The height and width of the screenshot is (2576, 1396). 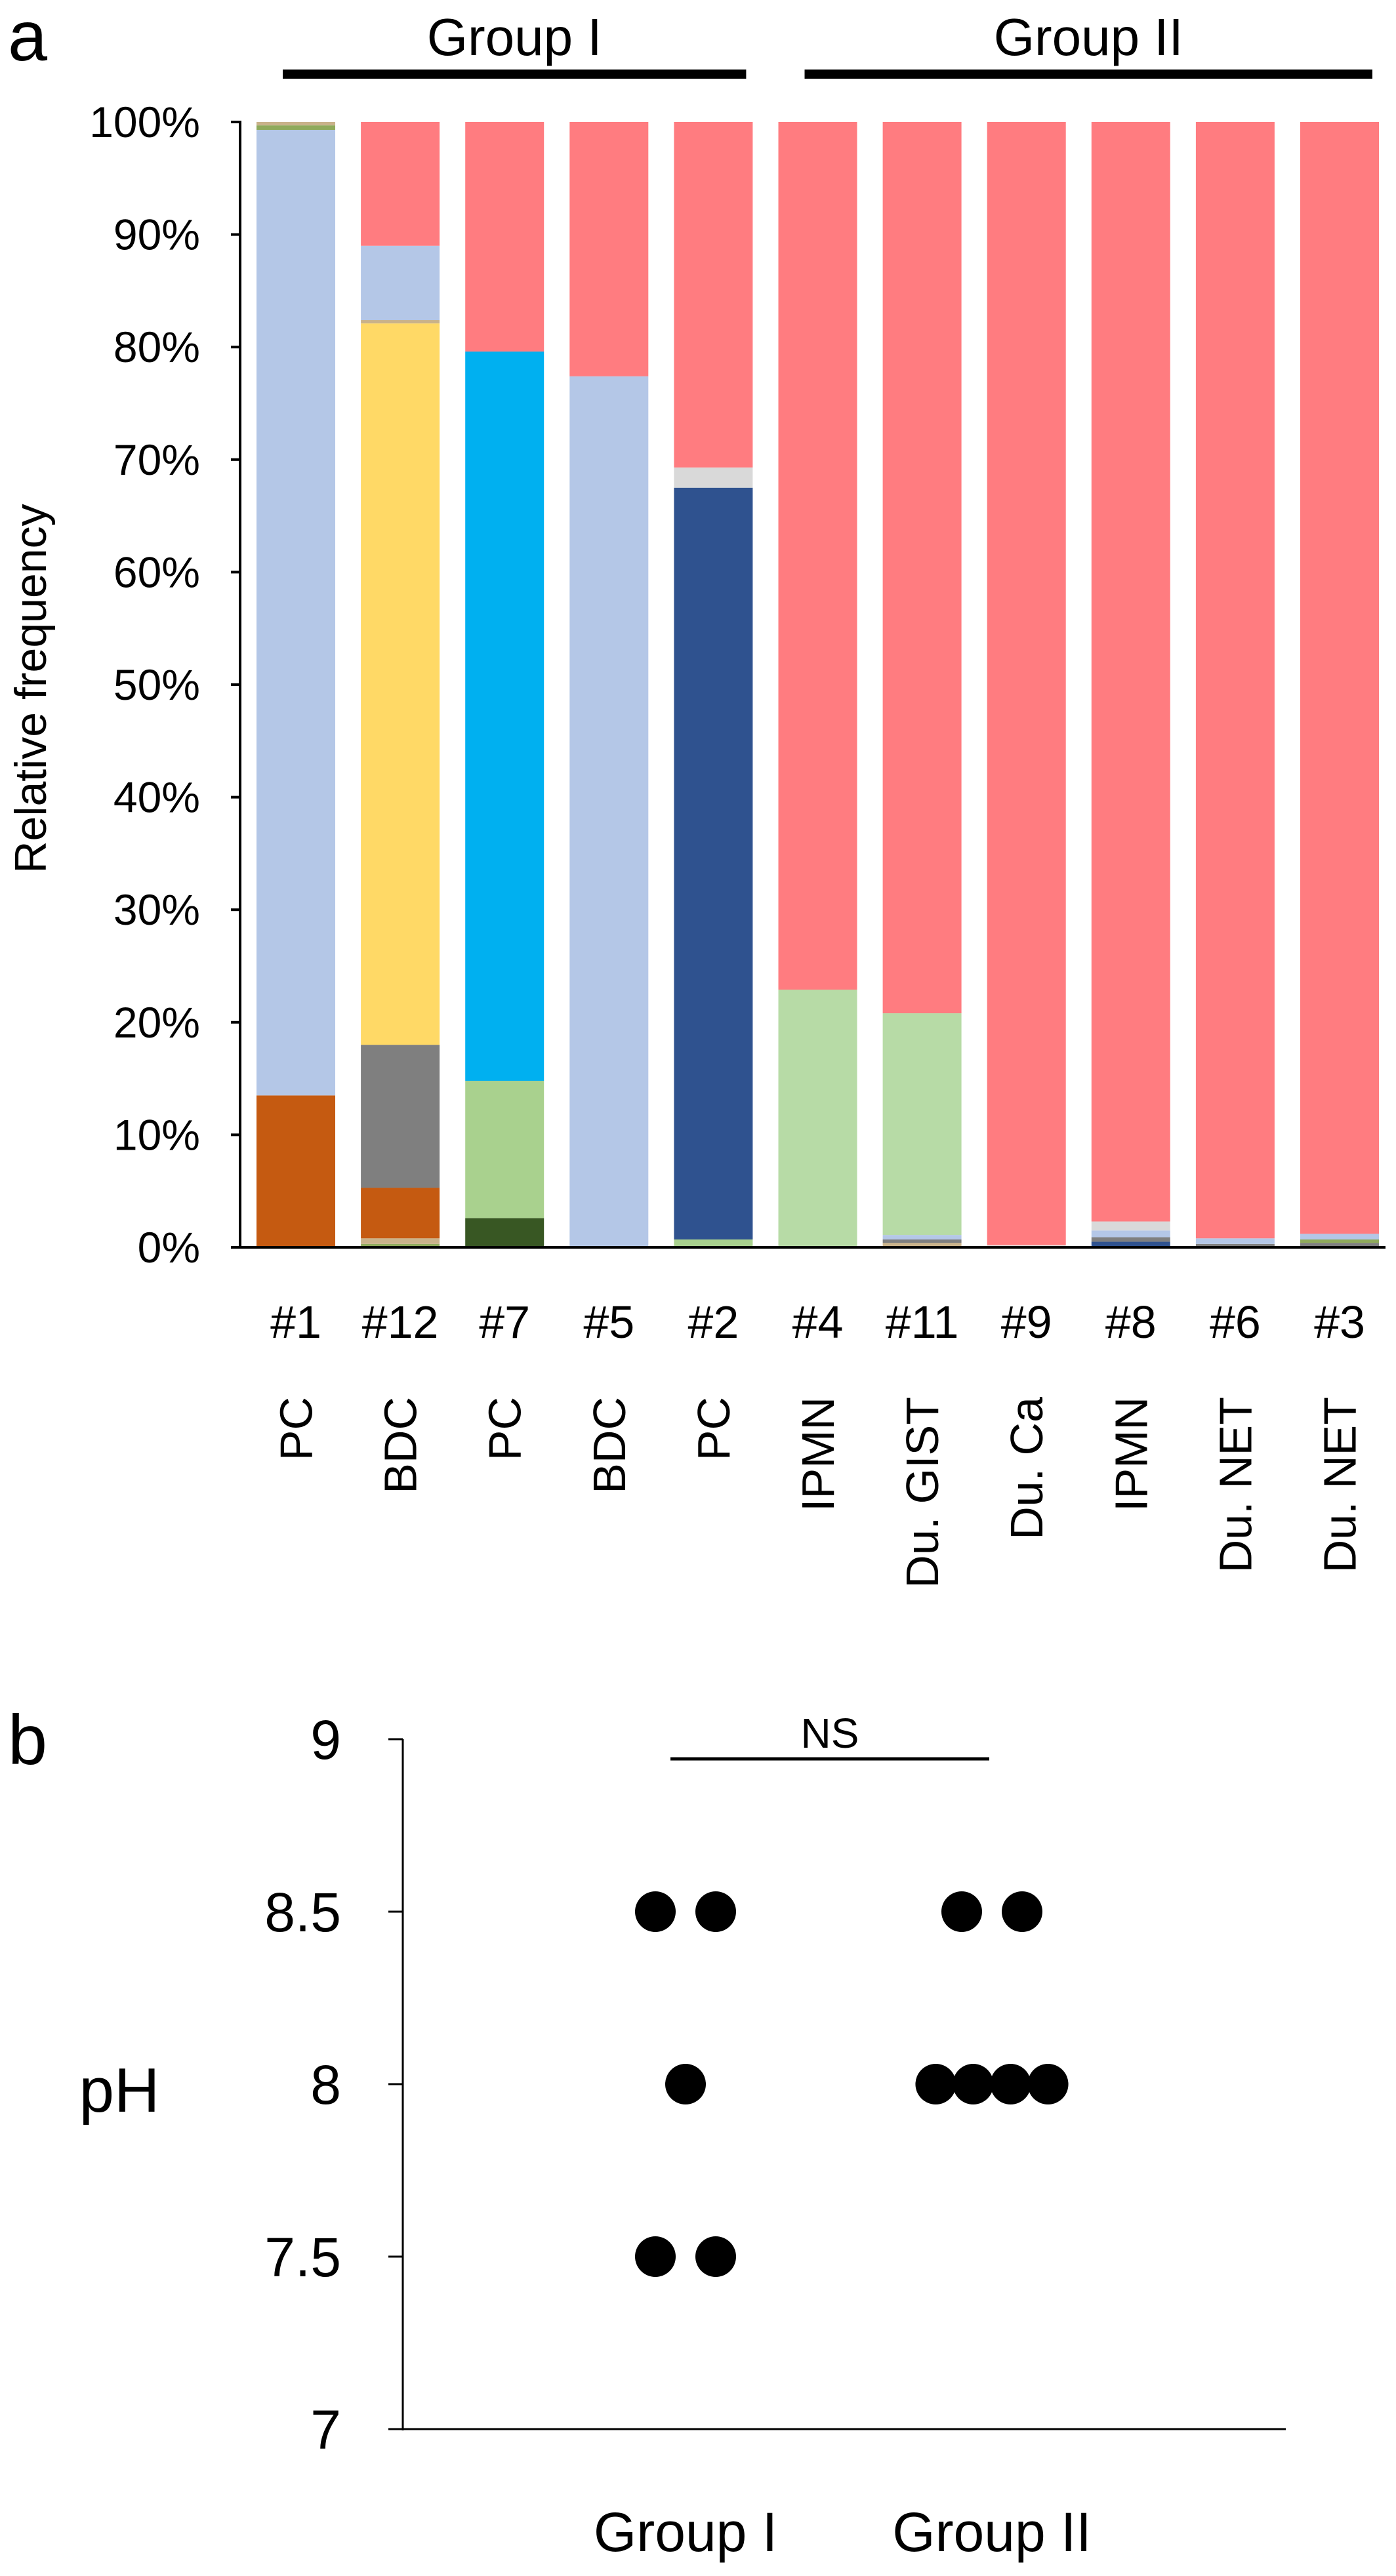 What do you see at coordinates (295, 1322) in the screenshot?
I see `x-tick-label: #1` at bounding box center [295, 1322].